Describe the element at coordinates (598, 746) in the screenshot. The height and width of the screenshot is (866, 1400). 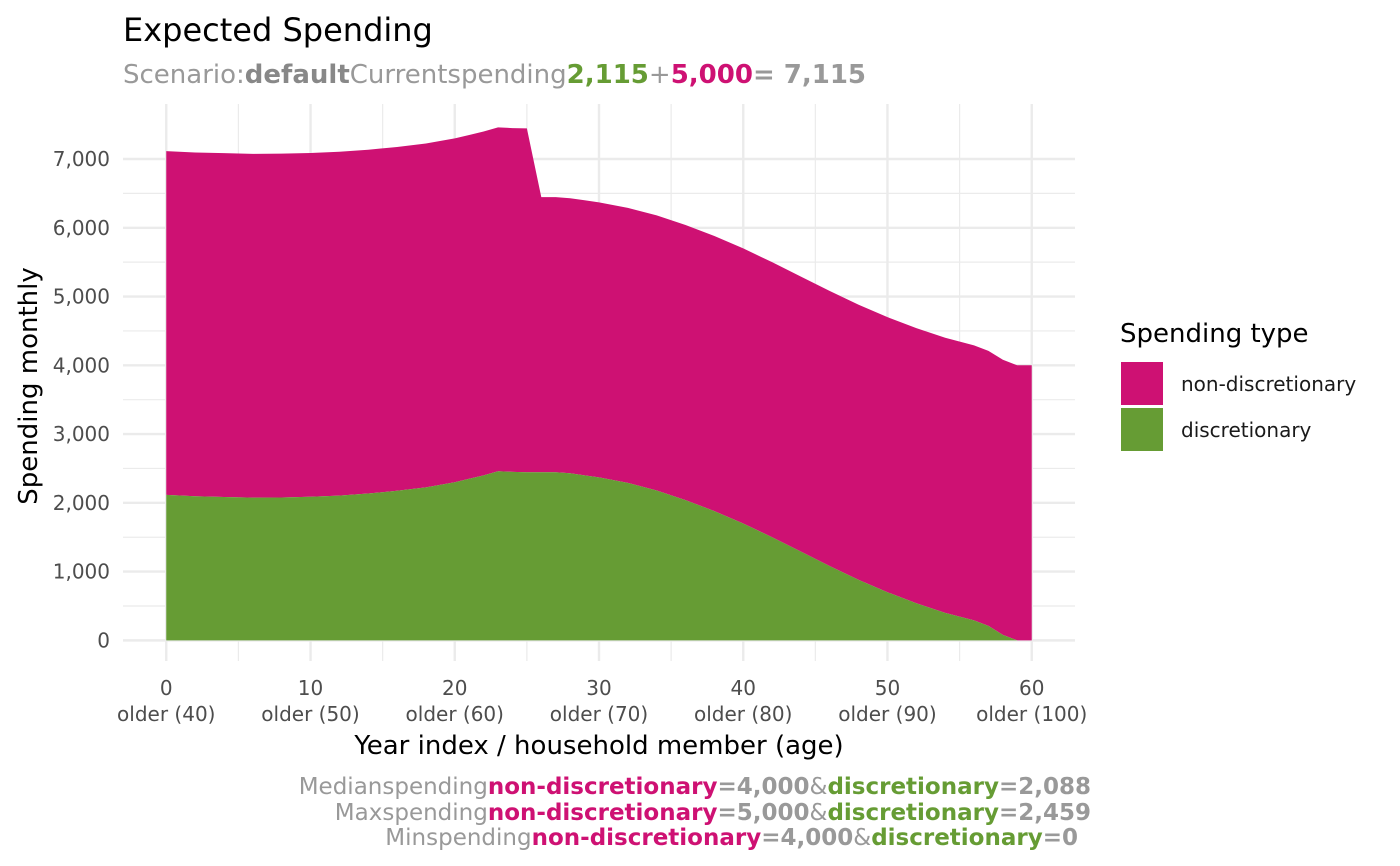
I see `x-axis-title: Year index / household member (age)` at that location.